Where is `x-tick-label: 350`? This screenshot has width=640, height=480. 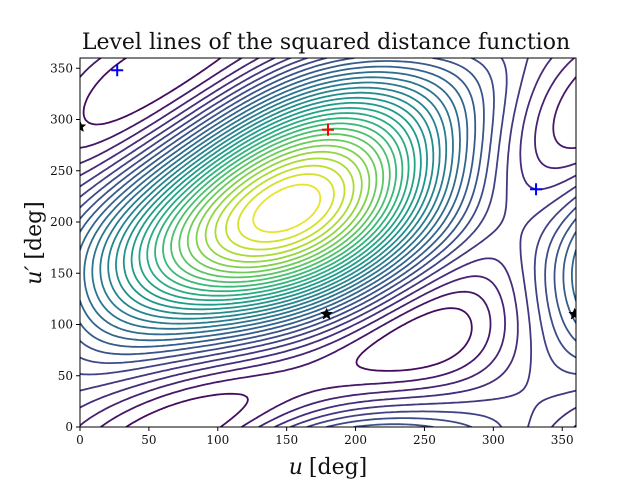
x-tick-label: 350 is located at coordinates (562, 440).